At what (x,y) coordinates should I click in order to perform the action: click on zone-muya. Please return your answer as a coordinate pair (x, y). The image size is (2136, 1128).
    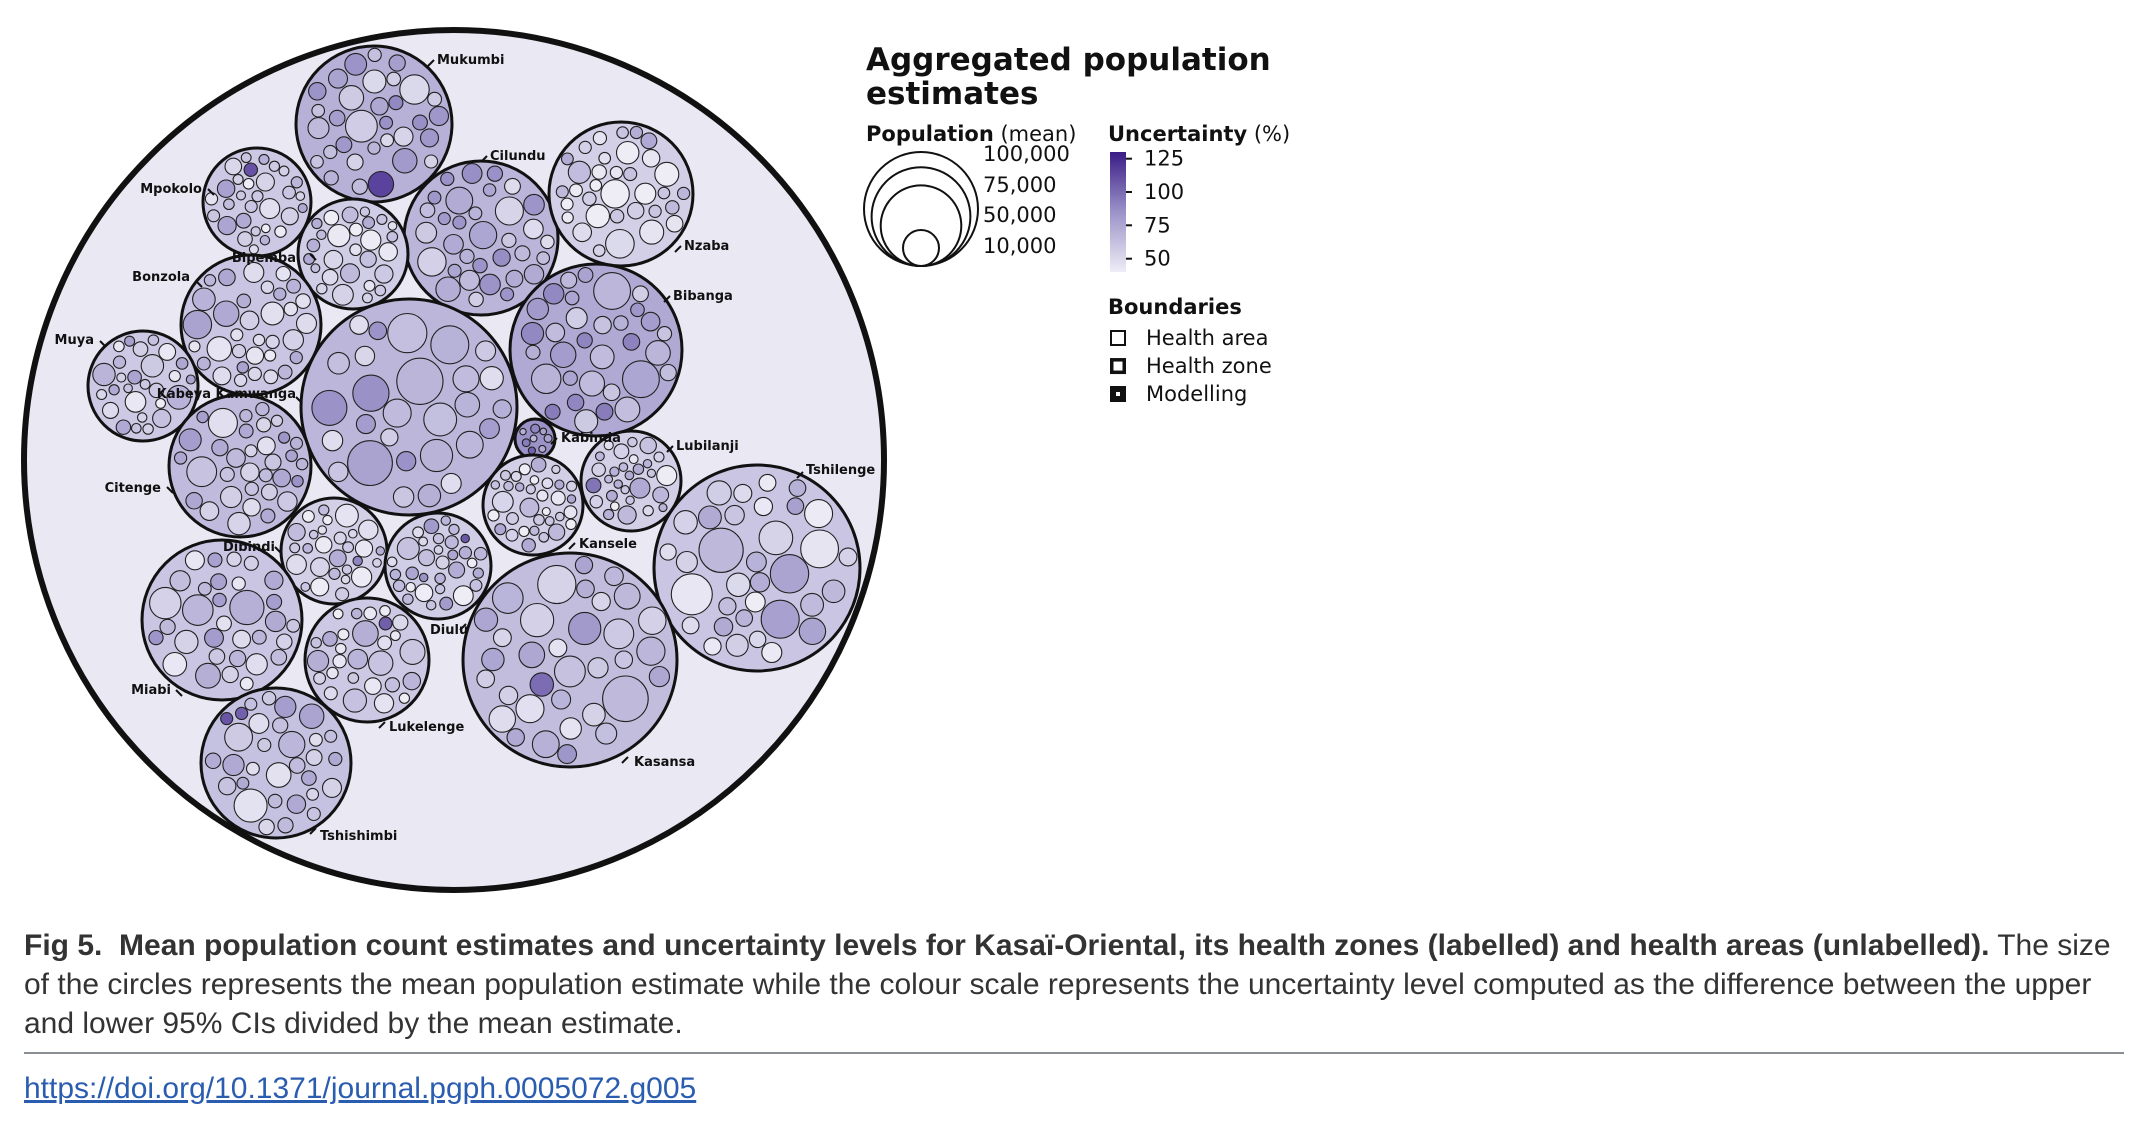
    Looking at the image, I should click on (143, 386).